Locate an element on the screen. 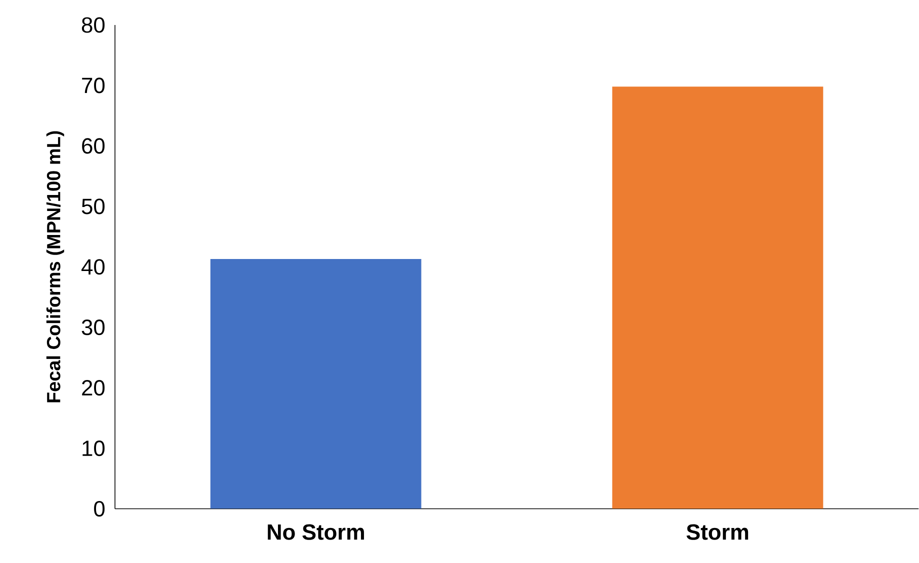 Image resolution: width=919 pixels, height=563 pixels. y-tick-label: 0 is located at coordinates (99, 509).